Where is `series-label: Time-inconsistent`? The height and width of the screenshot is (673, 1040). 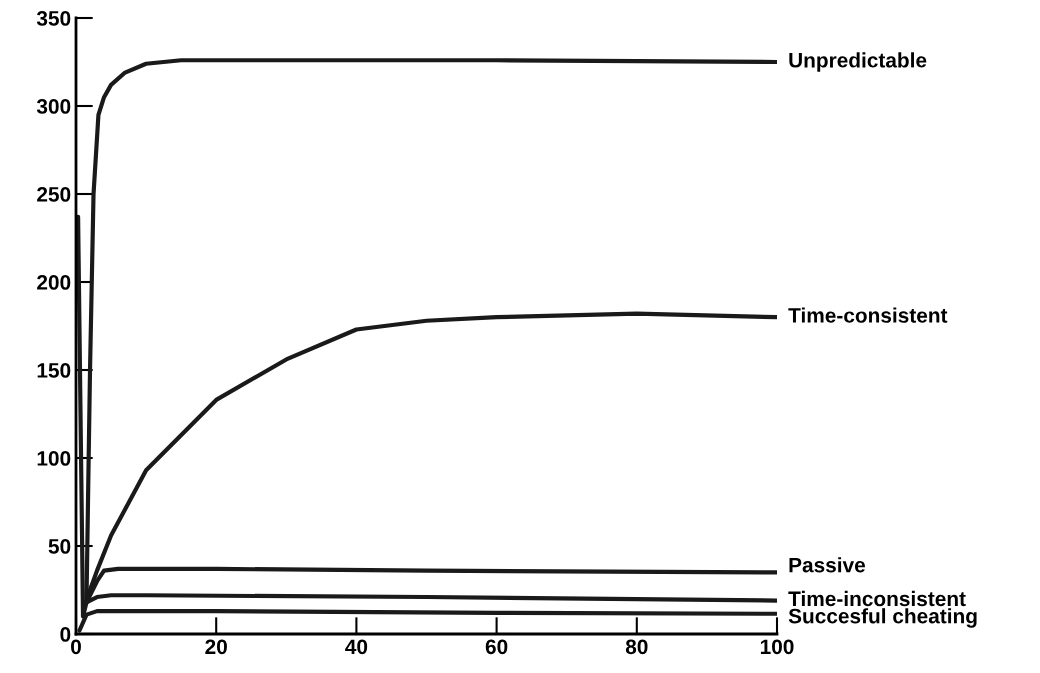
series-label: Time-inconsistent is located at coordinates (877, 598).